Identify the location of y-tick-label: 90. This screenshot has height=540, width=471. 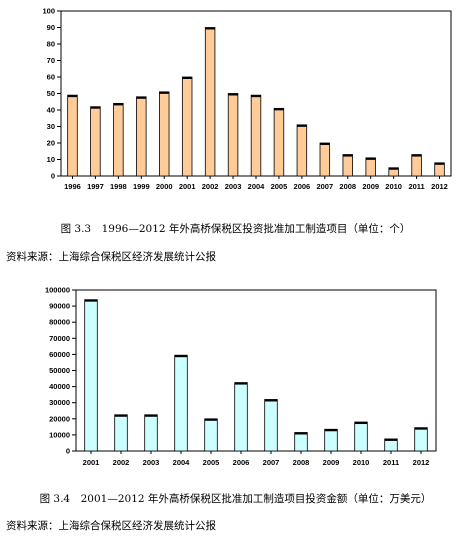
(51, 27).